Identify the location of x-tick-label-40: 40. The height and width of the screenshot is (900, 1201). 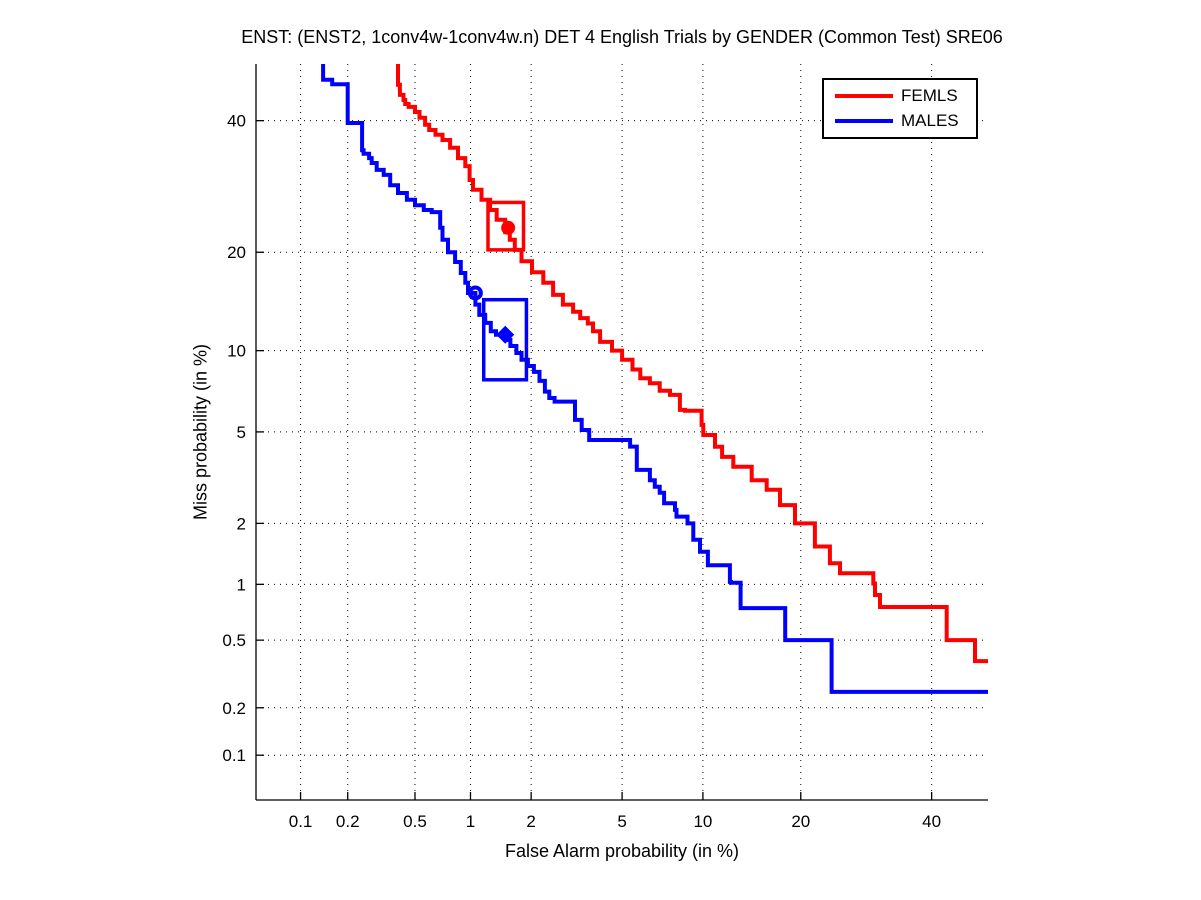
(931, 821).